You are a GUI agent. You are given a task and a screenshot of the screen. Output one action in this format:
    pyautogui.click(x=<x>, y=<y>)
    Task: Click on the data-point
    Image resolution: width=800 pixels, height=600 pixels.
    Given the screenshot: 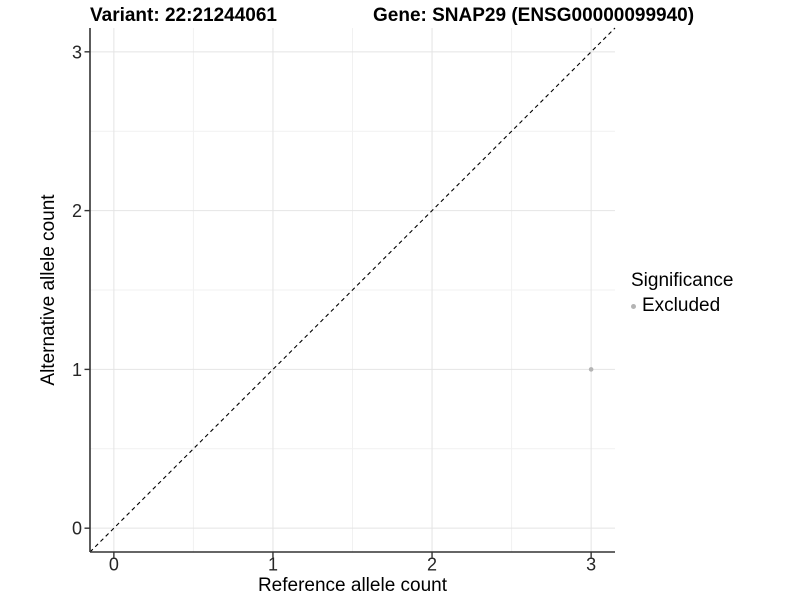 What is the action you would take?
    pyautogui.click(x=591, y=369)
    